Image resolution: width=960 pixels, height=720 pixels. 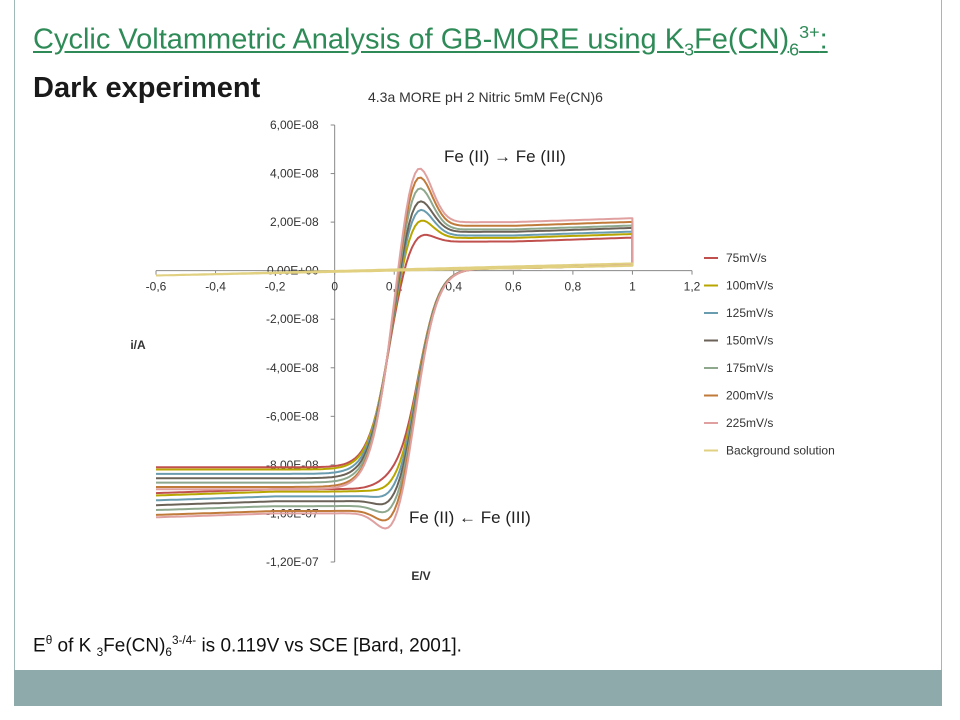 I want to click on x-tick-label: -0,4, so click(x=215, y=287).